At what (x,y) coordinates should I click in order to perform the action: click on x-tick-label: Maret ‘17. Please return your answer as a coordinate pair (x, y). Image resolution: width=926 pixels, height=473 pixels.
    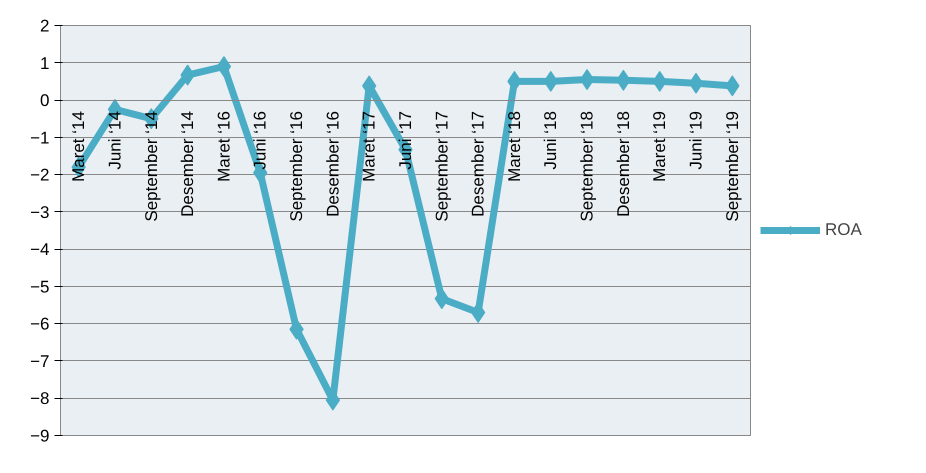
    Looking at the image, I should click on (369, 146).